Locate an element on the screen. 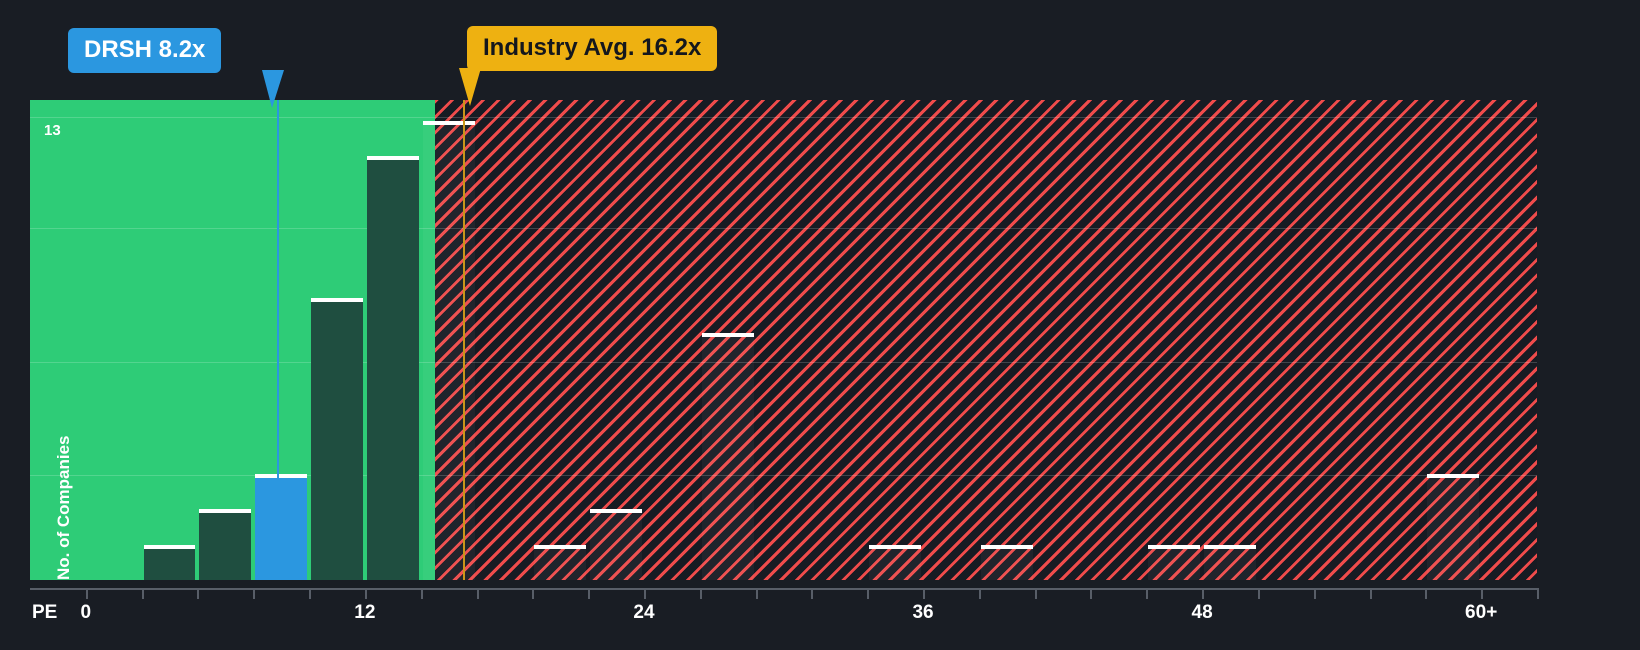 The height and width of the screenshot is (650, 1640). x-axis-tick-label: 12 is located at coordinates (365, 612).